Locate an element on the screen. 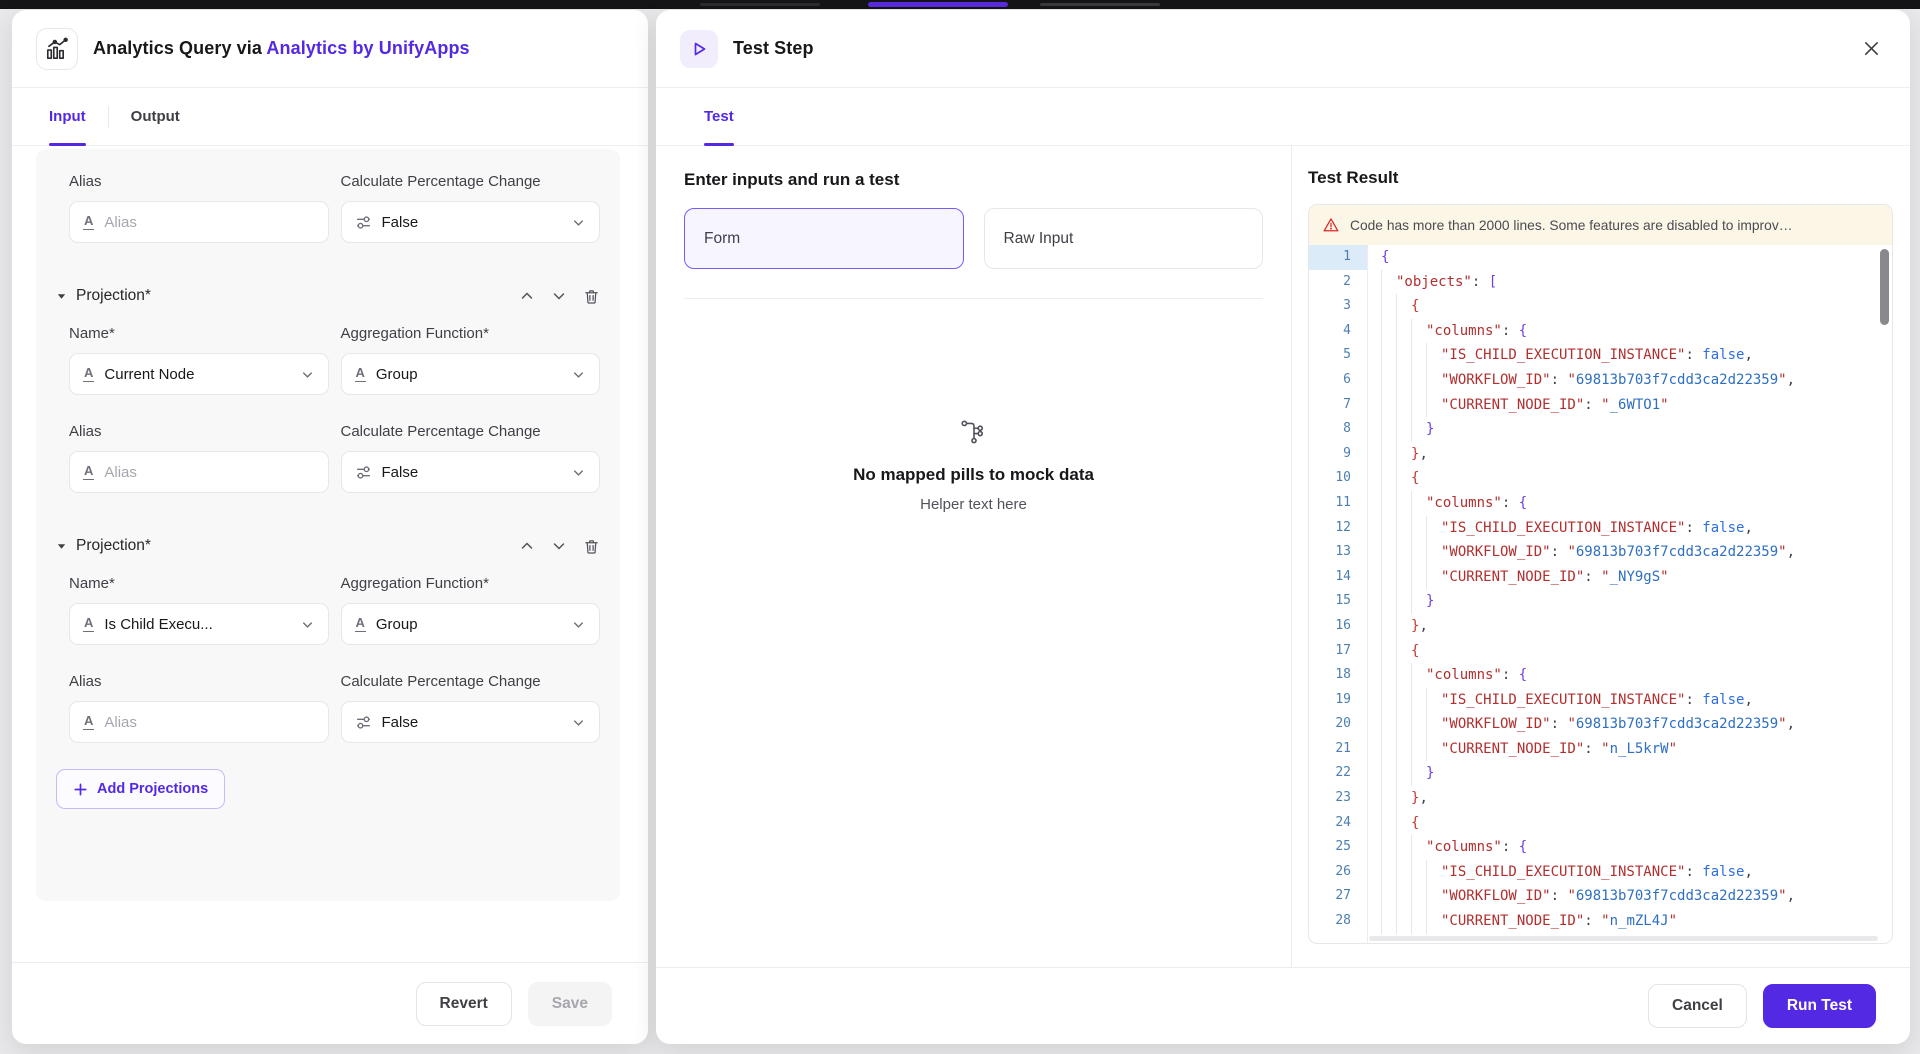 The height and width of the screenshot is (1054, 1920). code-line: 19 "IS_CHILD_EXECUTION_INSTANCE": false, is located at coordinates (1600, 700).